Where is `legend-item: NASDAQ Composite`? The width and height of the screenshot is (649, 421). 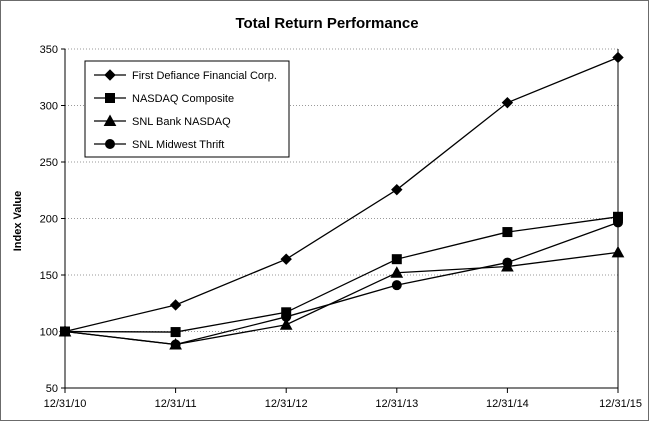
legend-item: NASDAQ Composite is located at coordinates (164, 99).